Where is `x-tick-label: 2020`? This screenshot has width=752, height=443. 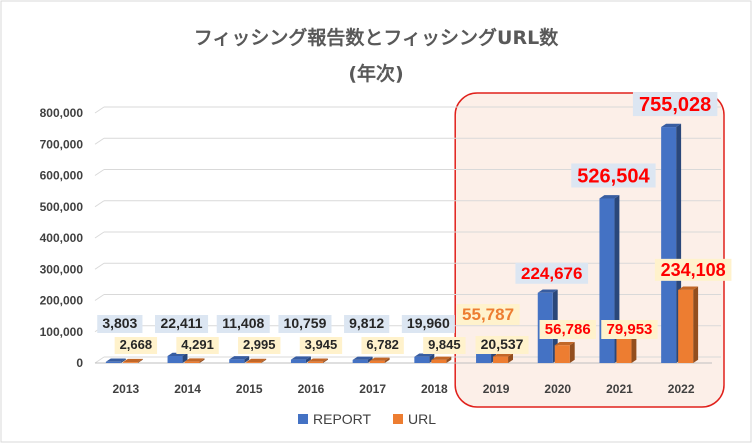
x-tick-label: 2020 is located at coordinates (557, 389).